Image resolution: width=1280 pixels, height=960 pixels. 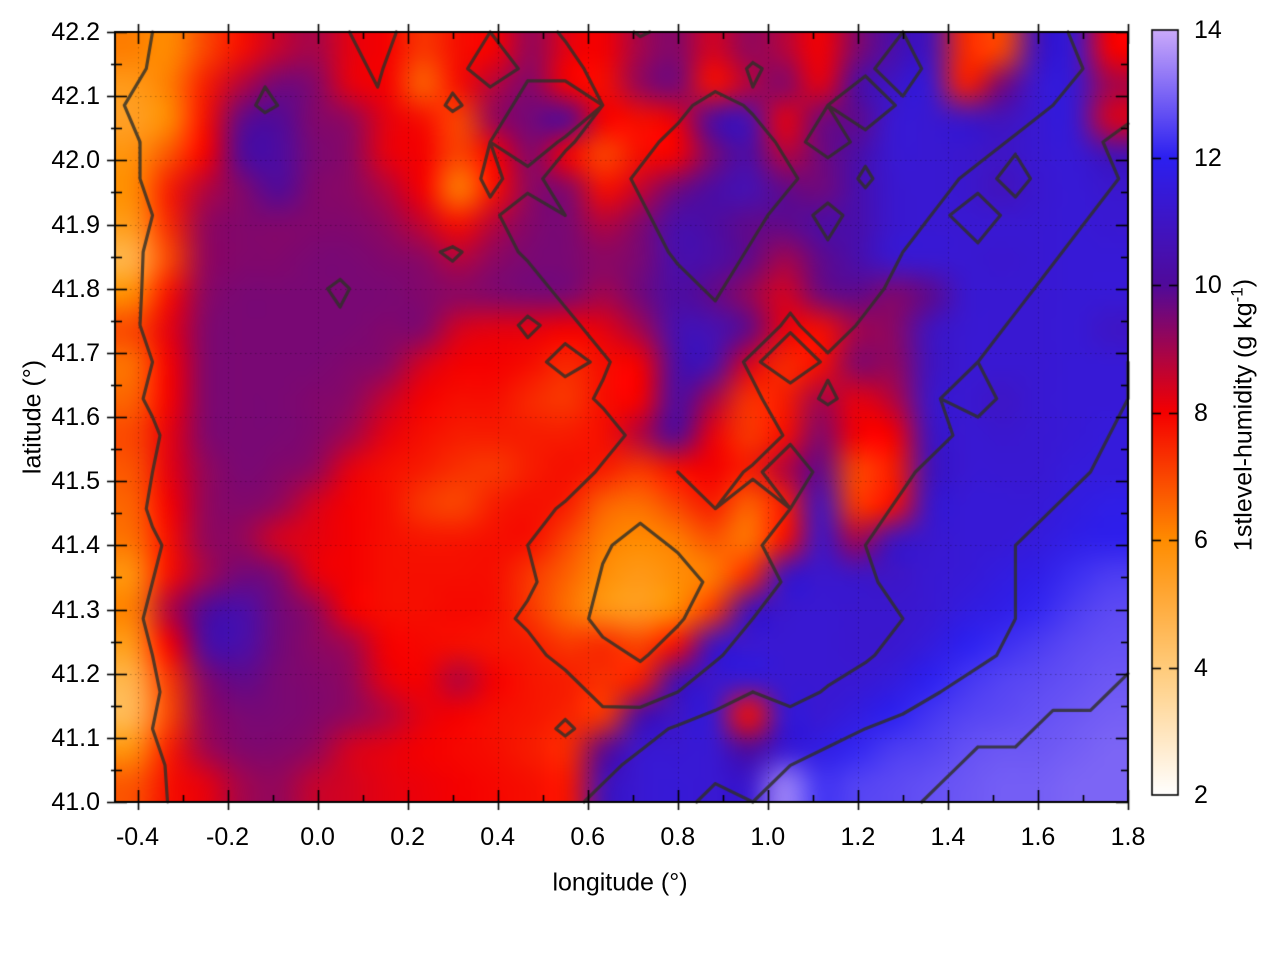 I want to click on colorbar-tick-label: 4, so click(x=1201, y=667).